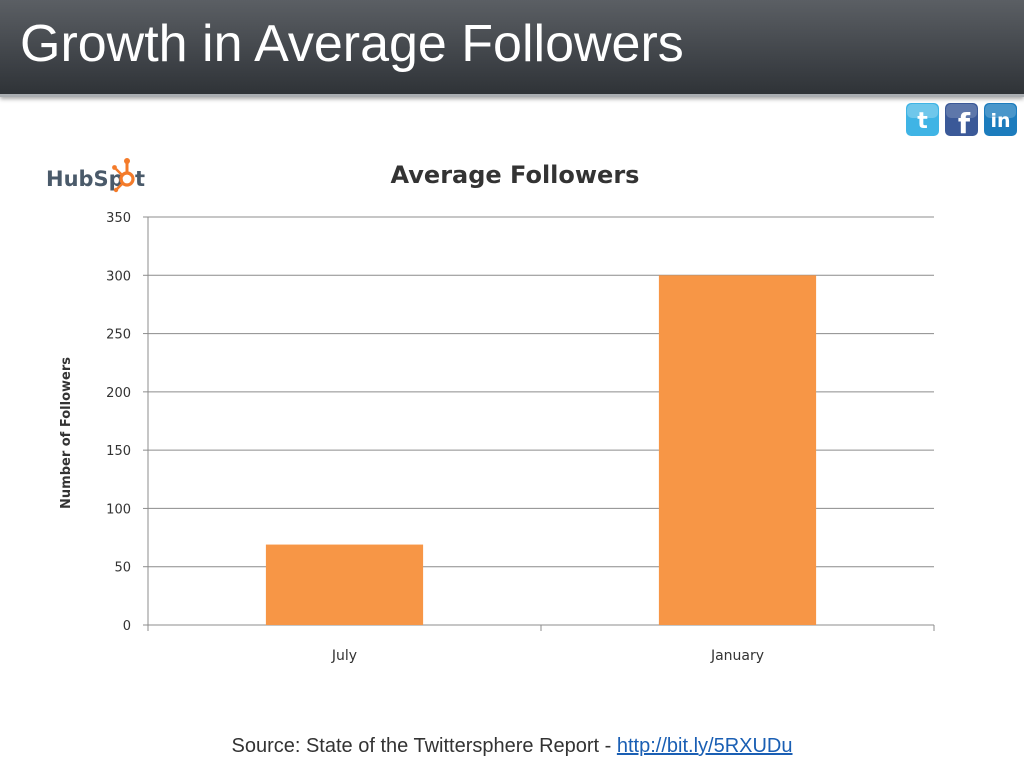 This screenshot has height=768, width=1024. What do you see at coordinates (344, 656) in the screenshot?
I see `x-tick-label: July` at bounding box center [344, 656].